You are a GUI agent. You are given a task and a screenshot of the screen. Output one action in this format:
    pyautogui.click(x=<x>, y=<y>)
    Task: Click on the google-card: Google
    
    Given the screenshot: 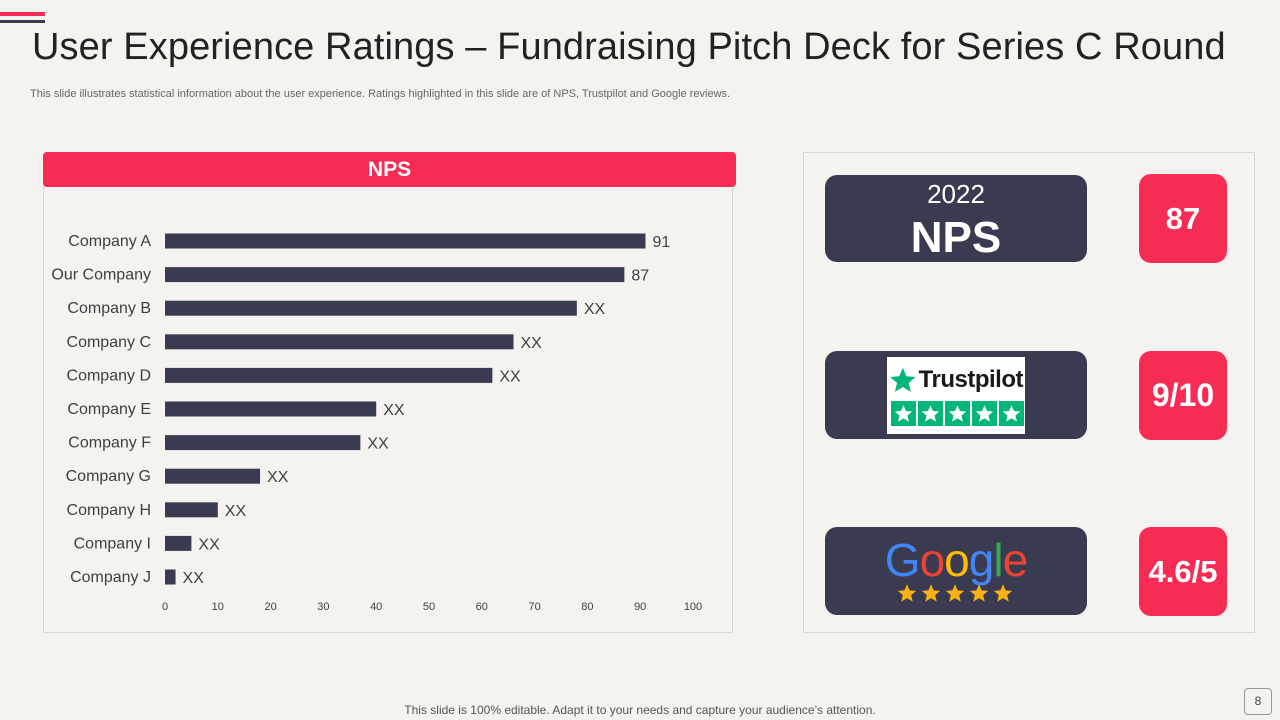 What is the action you would take?
    pyautogui.click(x=956, y=571)
    